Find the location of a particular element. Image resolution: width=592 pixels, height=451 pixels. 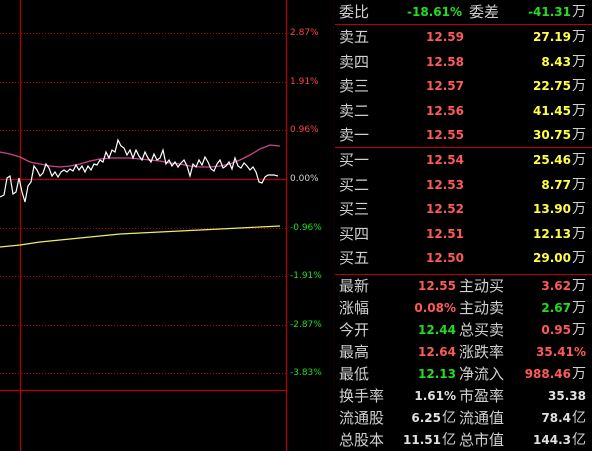

buy-order-volume-cell: 25.46万 is located at coordinates (559, 160).